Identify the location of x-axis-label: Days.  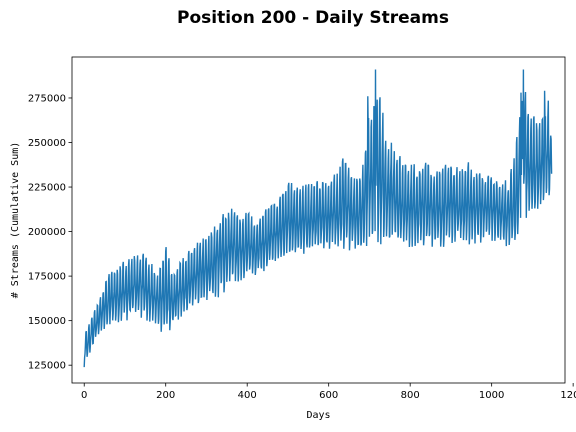
(318, 415).